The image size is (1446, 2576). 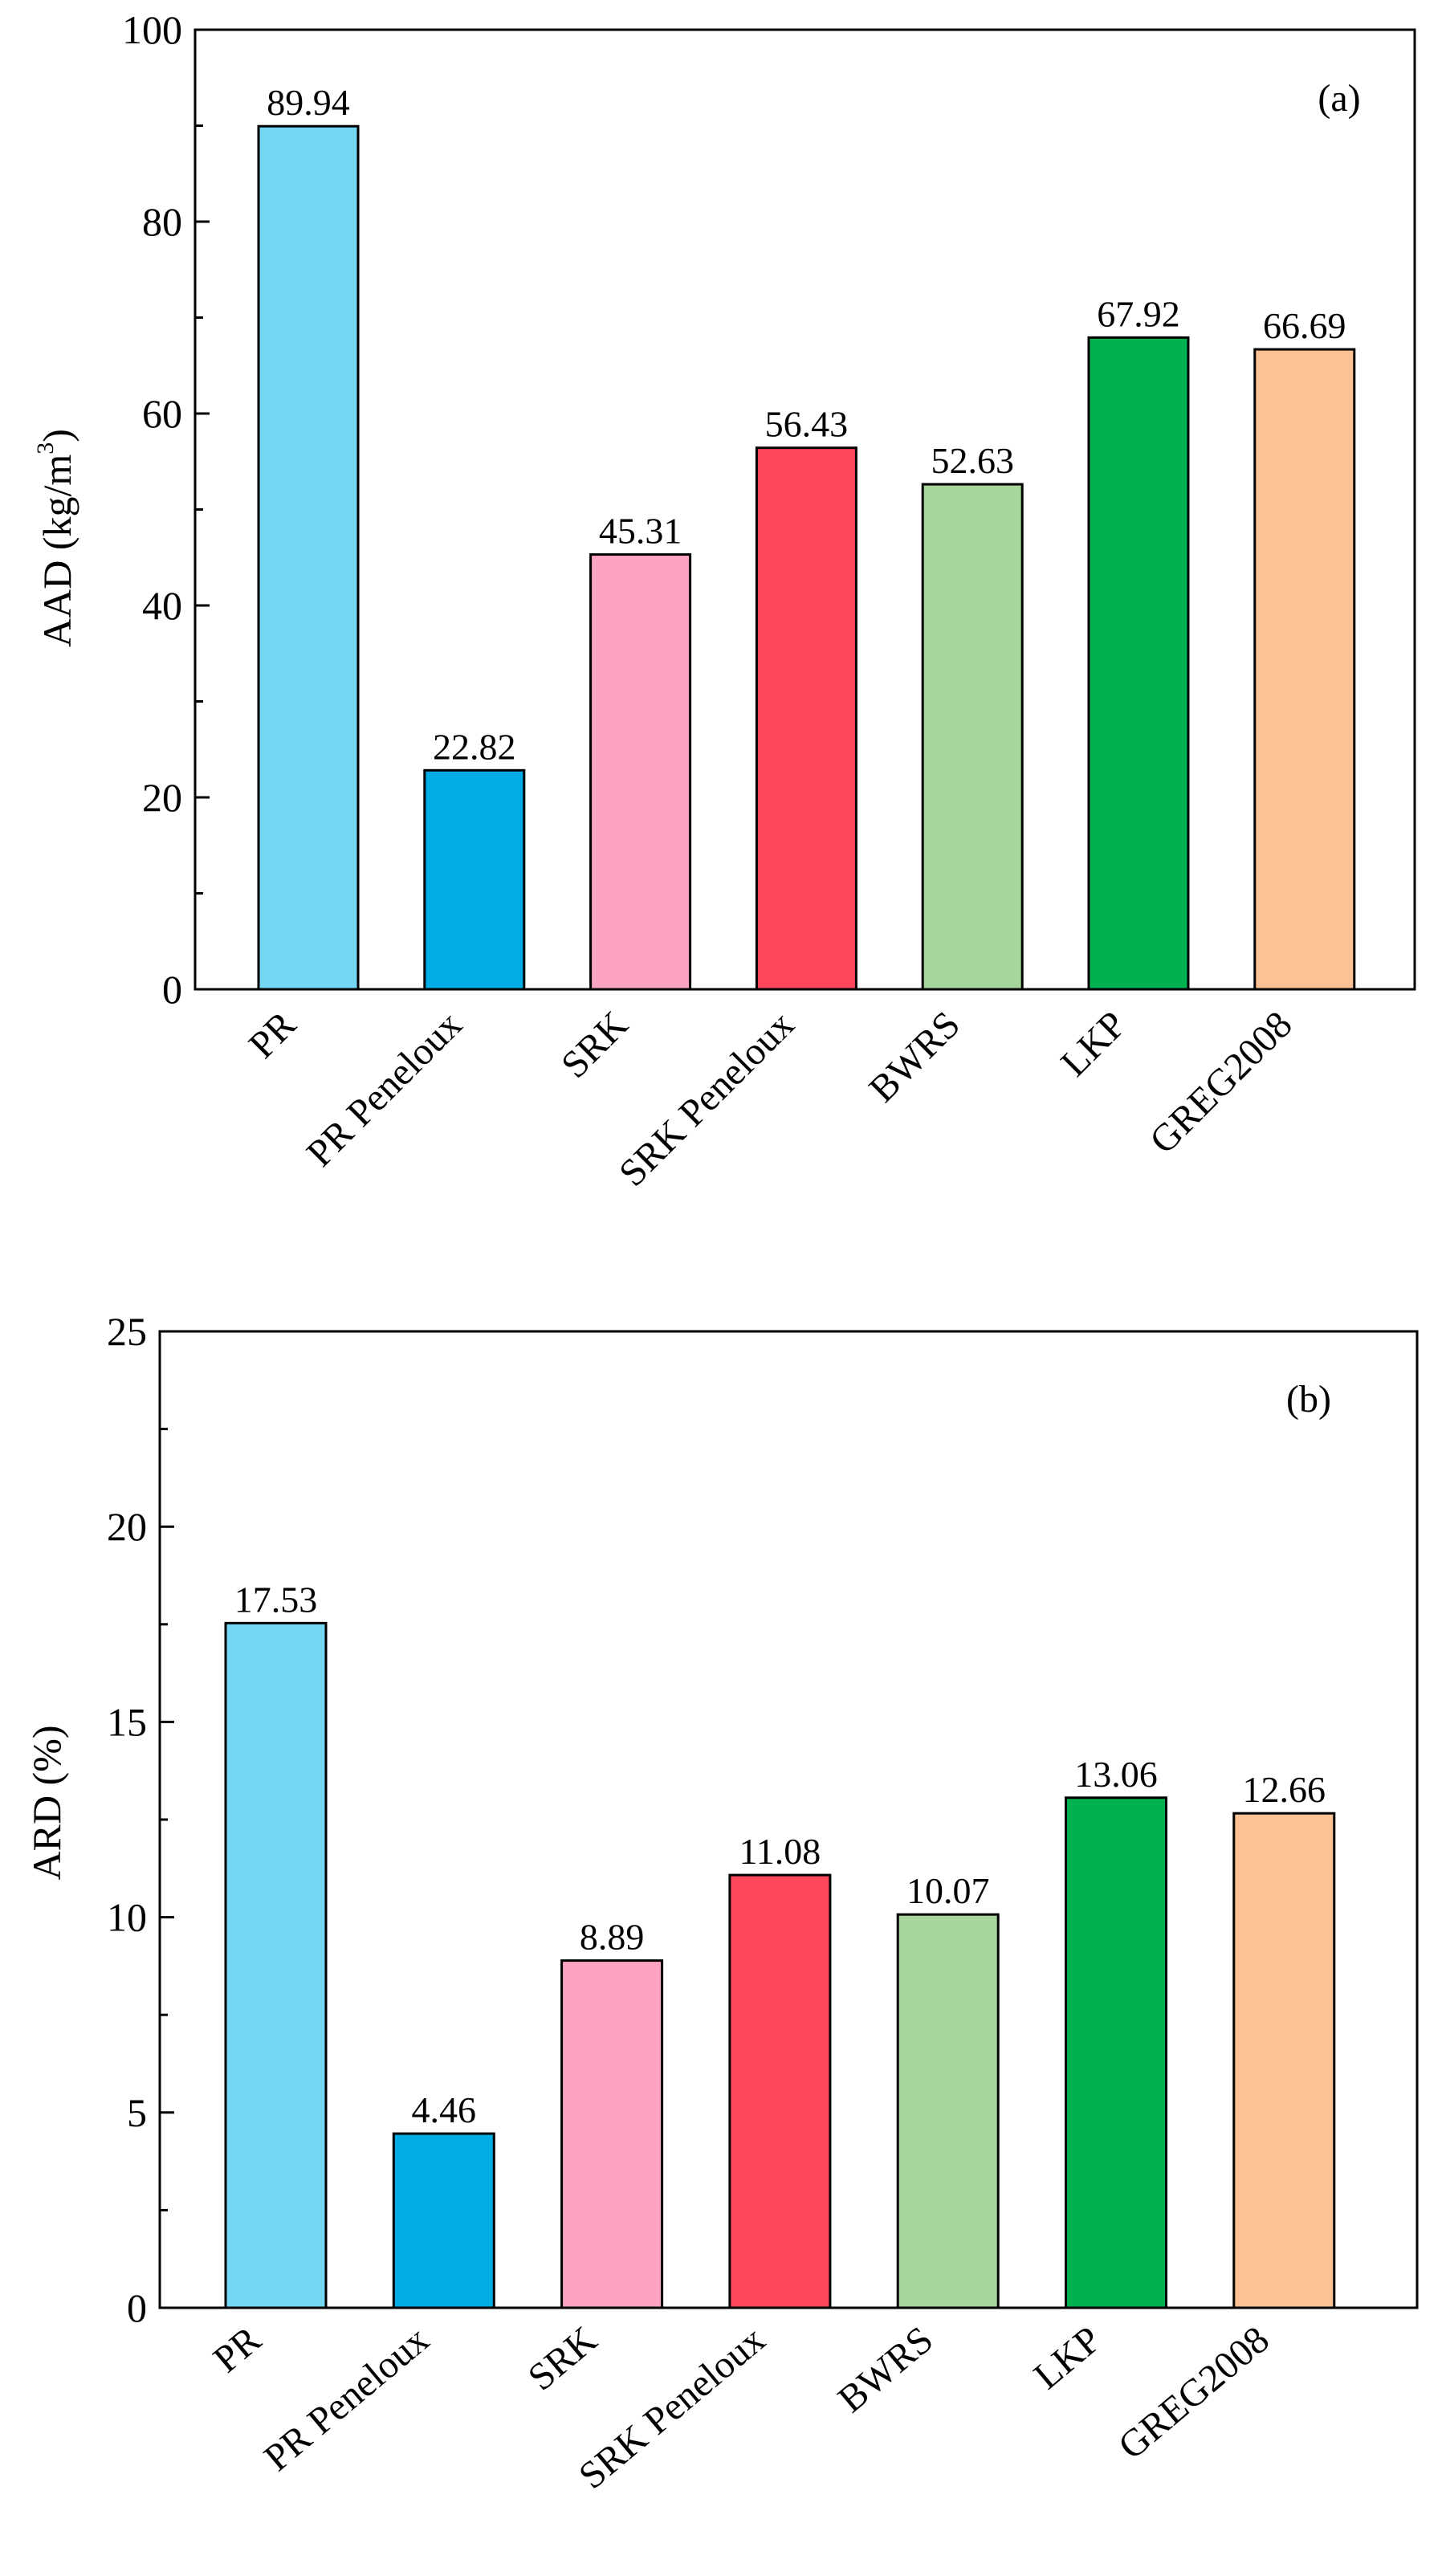 I want to click on y-tick-label-a-5: 100, so click(x=152, y=29).